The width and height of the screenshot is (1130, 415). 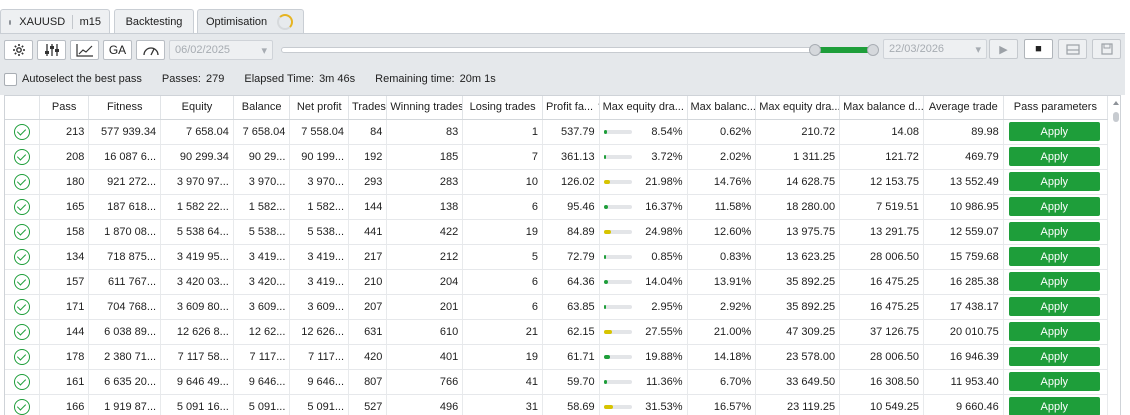 What do you see at coordinates (1116, 117) in the screenshot?
I see `scrollbar-thumb` at bounding box center [1116, 117].